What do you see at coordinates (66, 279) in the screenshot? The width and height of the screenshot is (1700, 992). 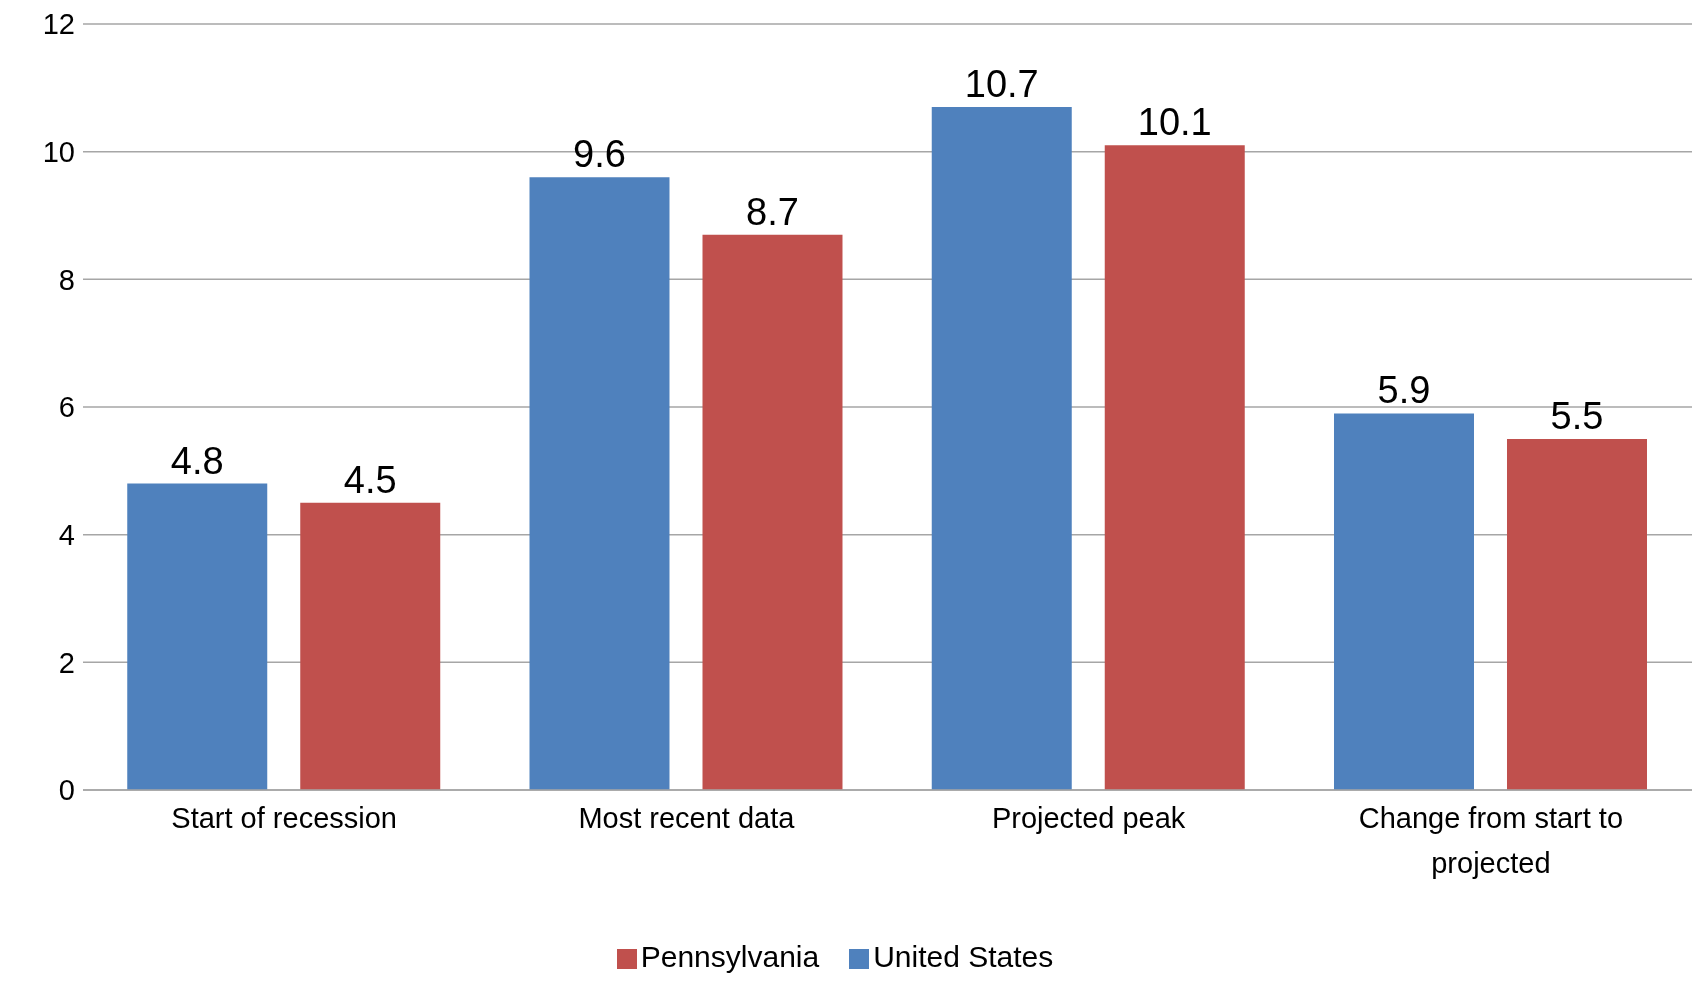 I see `y-tick-label: 8` at bounding box center [66, 279].